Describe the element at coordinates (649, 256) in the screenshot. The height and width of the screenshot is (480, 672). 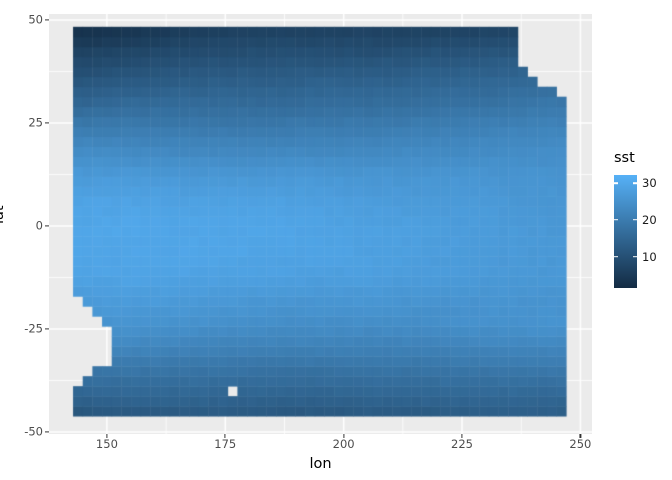
I see `legend-tick-label: 10` at that location.